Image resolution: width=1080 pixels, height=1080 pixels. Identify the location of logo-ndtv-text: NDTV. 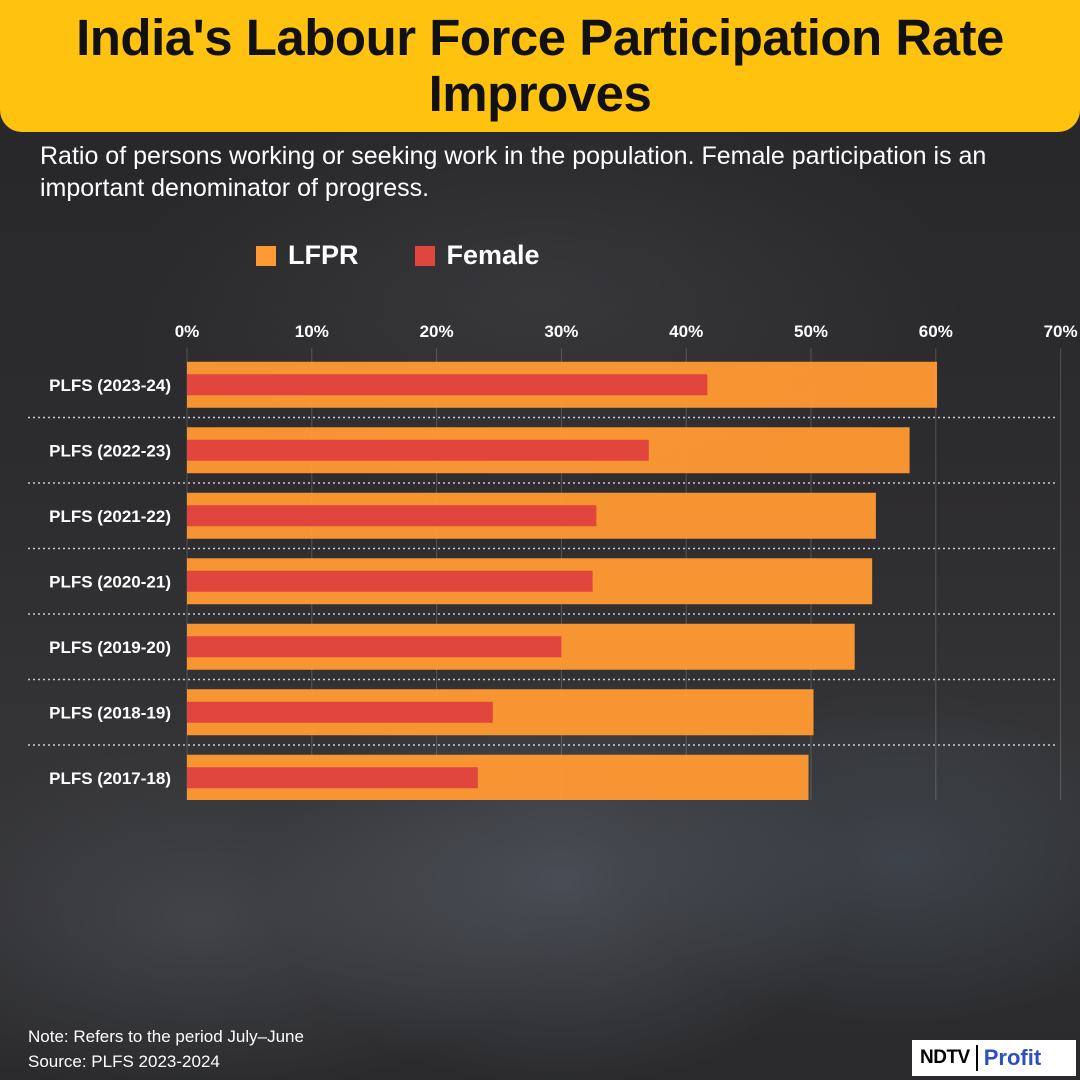
(945, 1057).